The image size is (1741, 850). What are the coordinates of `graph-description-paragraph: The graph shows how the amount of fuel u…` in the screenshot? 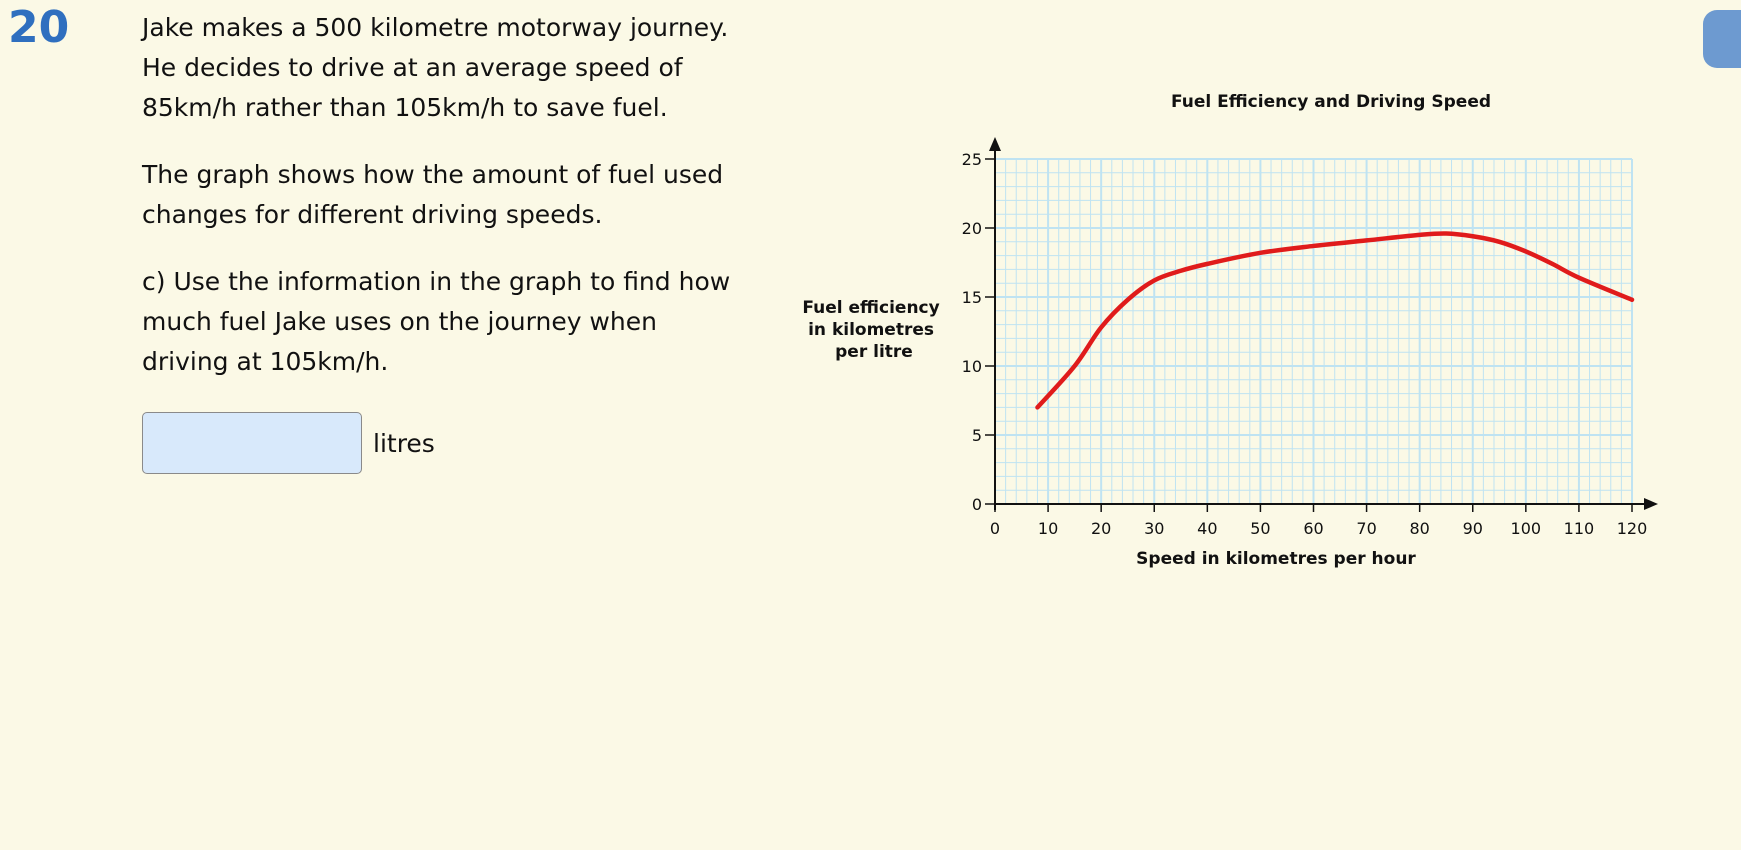 It's located at (472, 195).